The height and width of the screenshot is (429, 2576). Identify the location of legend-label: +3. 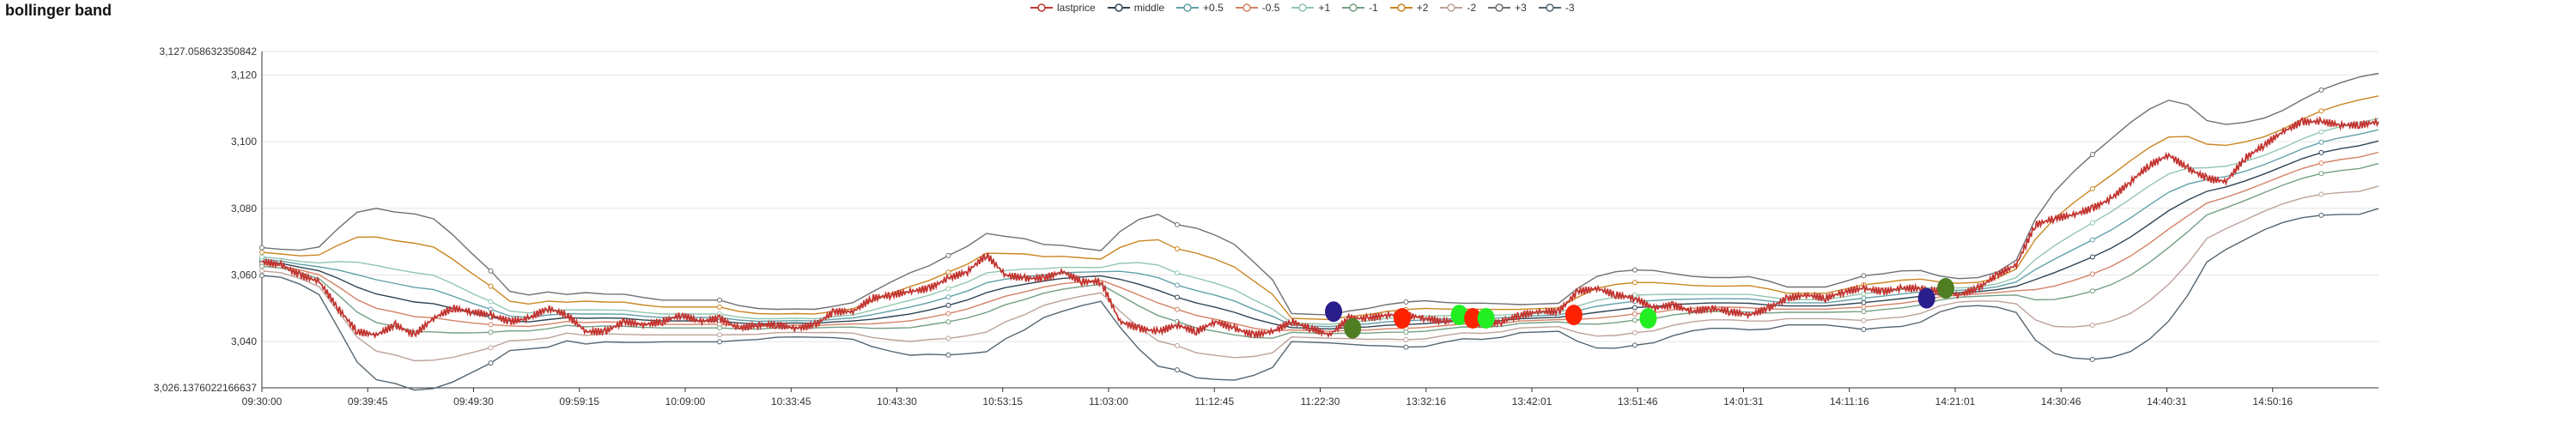
(1521, 8).